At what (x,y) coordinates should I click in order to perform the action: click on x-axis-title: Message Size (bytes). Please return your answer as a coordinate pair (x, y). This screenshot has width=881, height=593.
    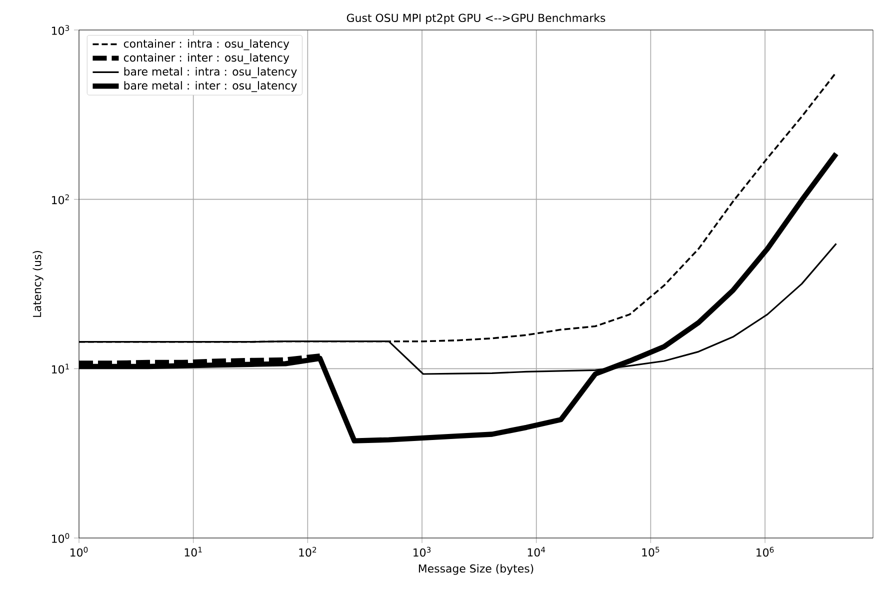
    Looking at the image, I should click on (476, 569).